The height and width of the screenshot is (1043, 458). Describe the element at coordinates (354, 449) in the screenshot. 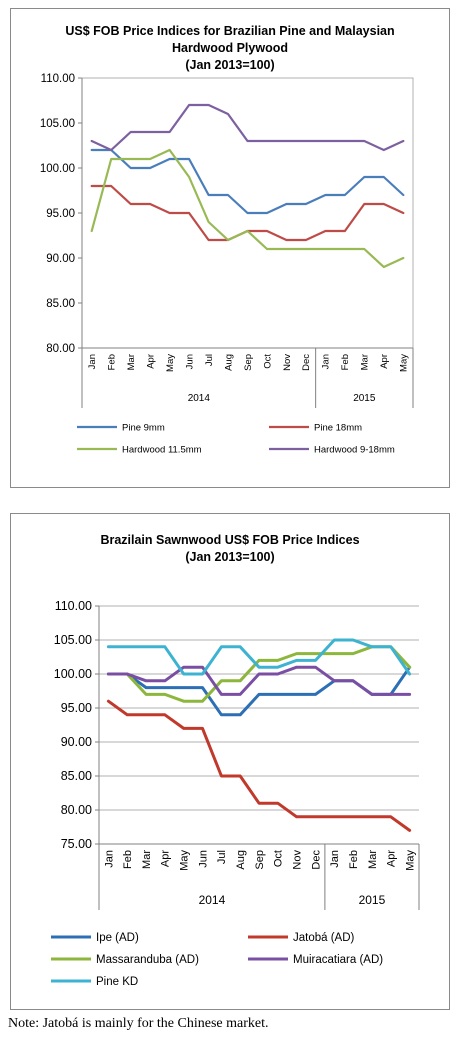

I see `legend-label: Hardwood 9-18mm` at that location.